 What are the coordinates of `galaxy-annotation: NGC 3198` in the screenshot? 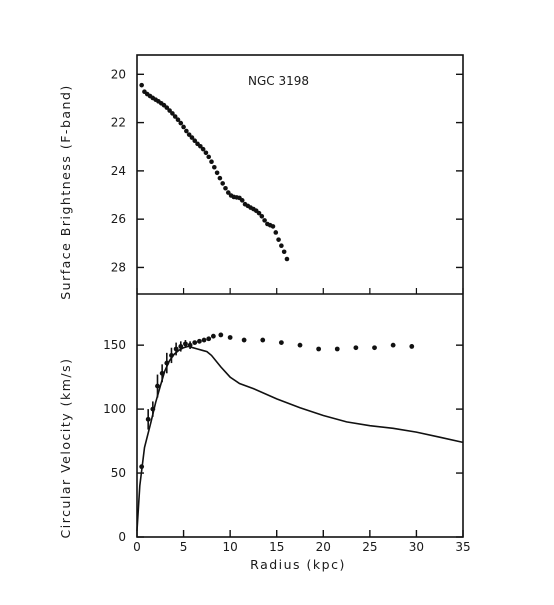 It's located at (278, 81).